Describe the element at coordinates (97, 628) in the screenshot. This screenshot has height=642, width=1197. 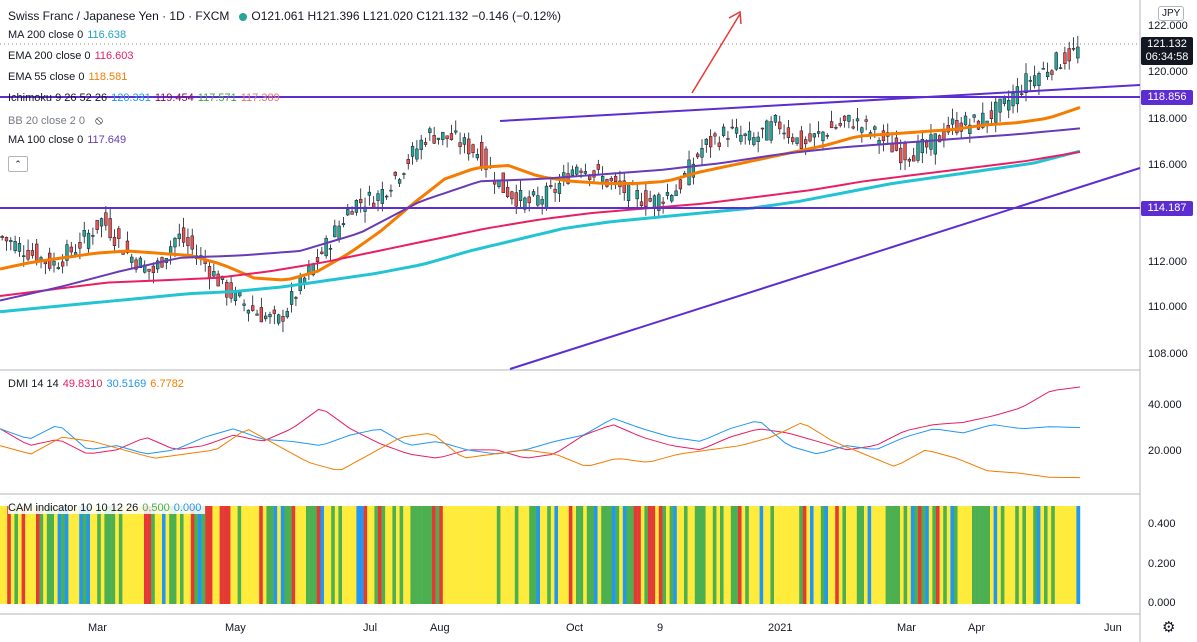
I see `time-label: Mar` at that location.